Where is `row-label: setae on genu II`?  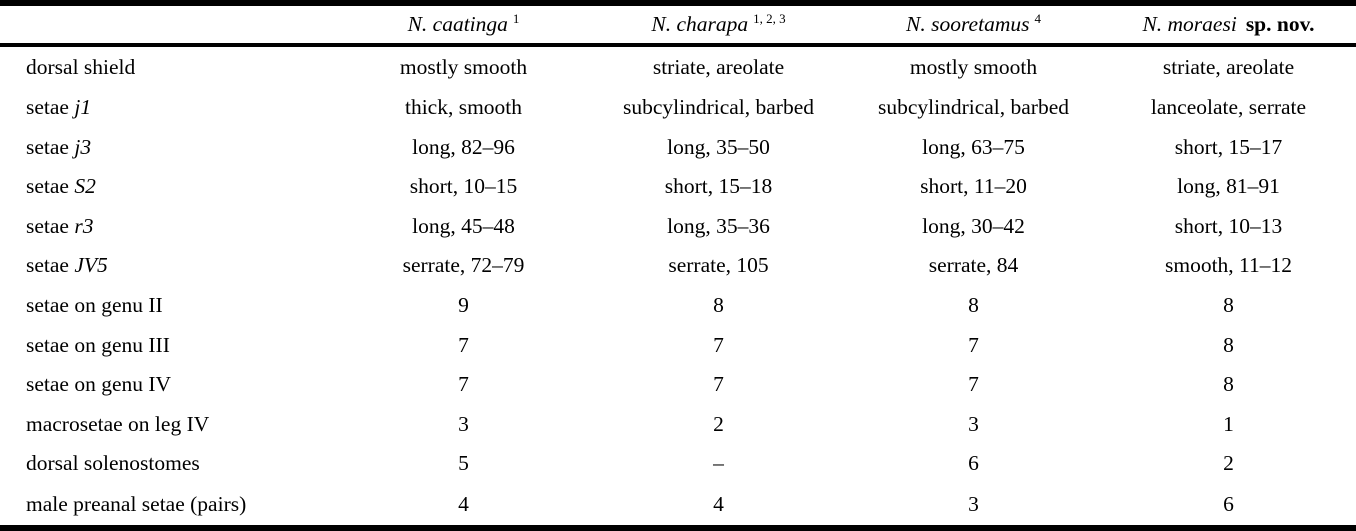
row-label: setae on genu II is located at coordinates (94, 304).